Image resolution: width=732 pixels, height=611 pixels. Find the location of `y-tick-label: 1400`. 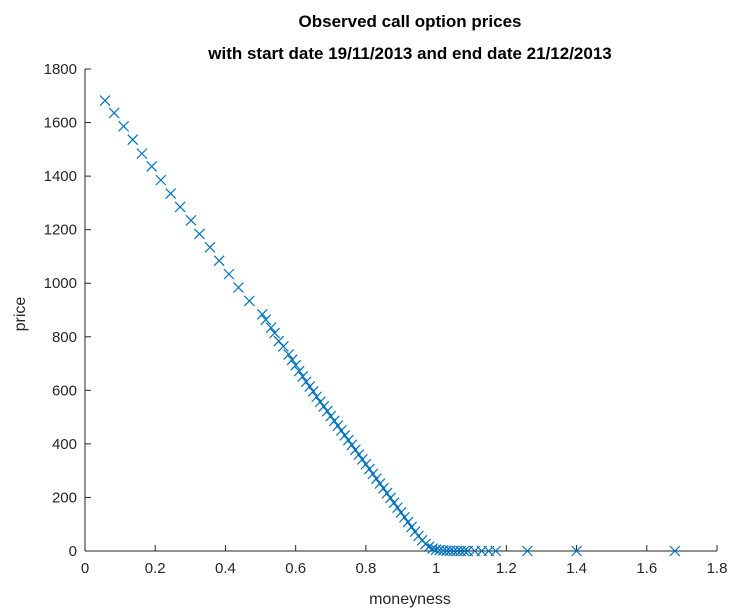

y-tick-label: 1400 is located at coordinates (60, 176).